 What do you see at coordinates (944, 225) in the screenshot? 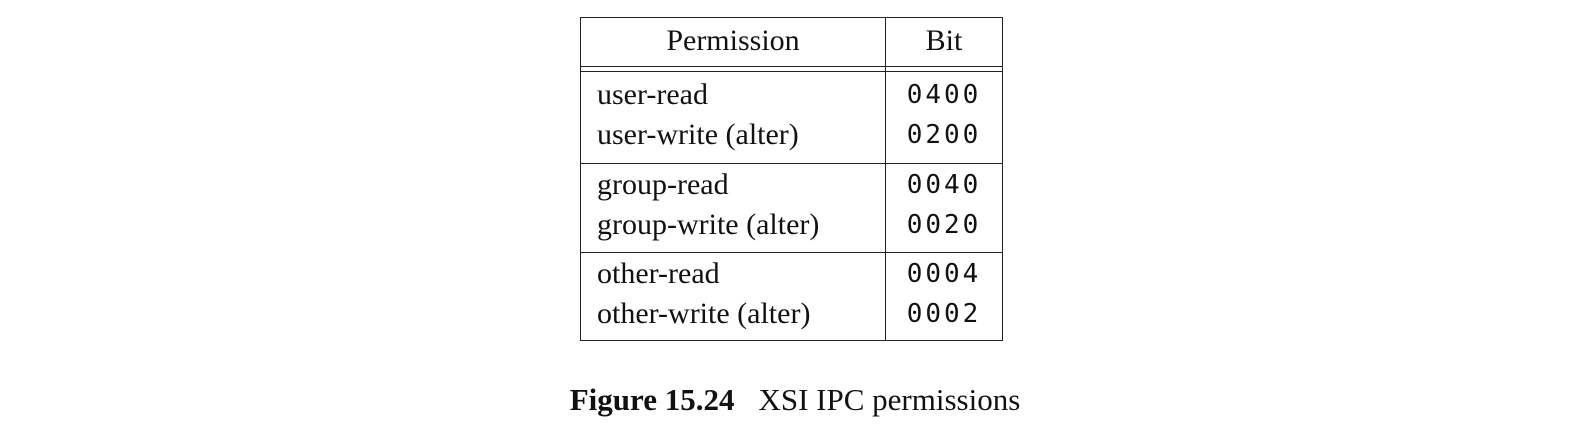
I see `bit-cell: 0020` at bounding box center [944, 225].